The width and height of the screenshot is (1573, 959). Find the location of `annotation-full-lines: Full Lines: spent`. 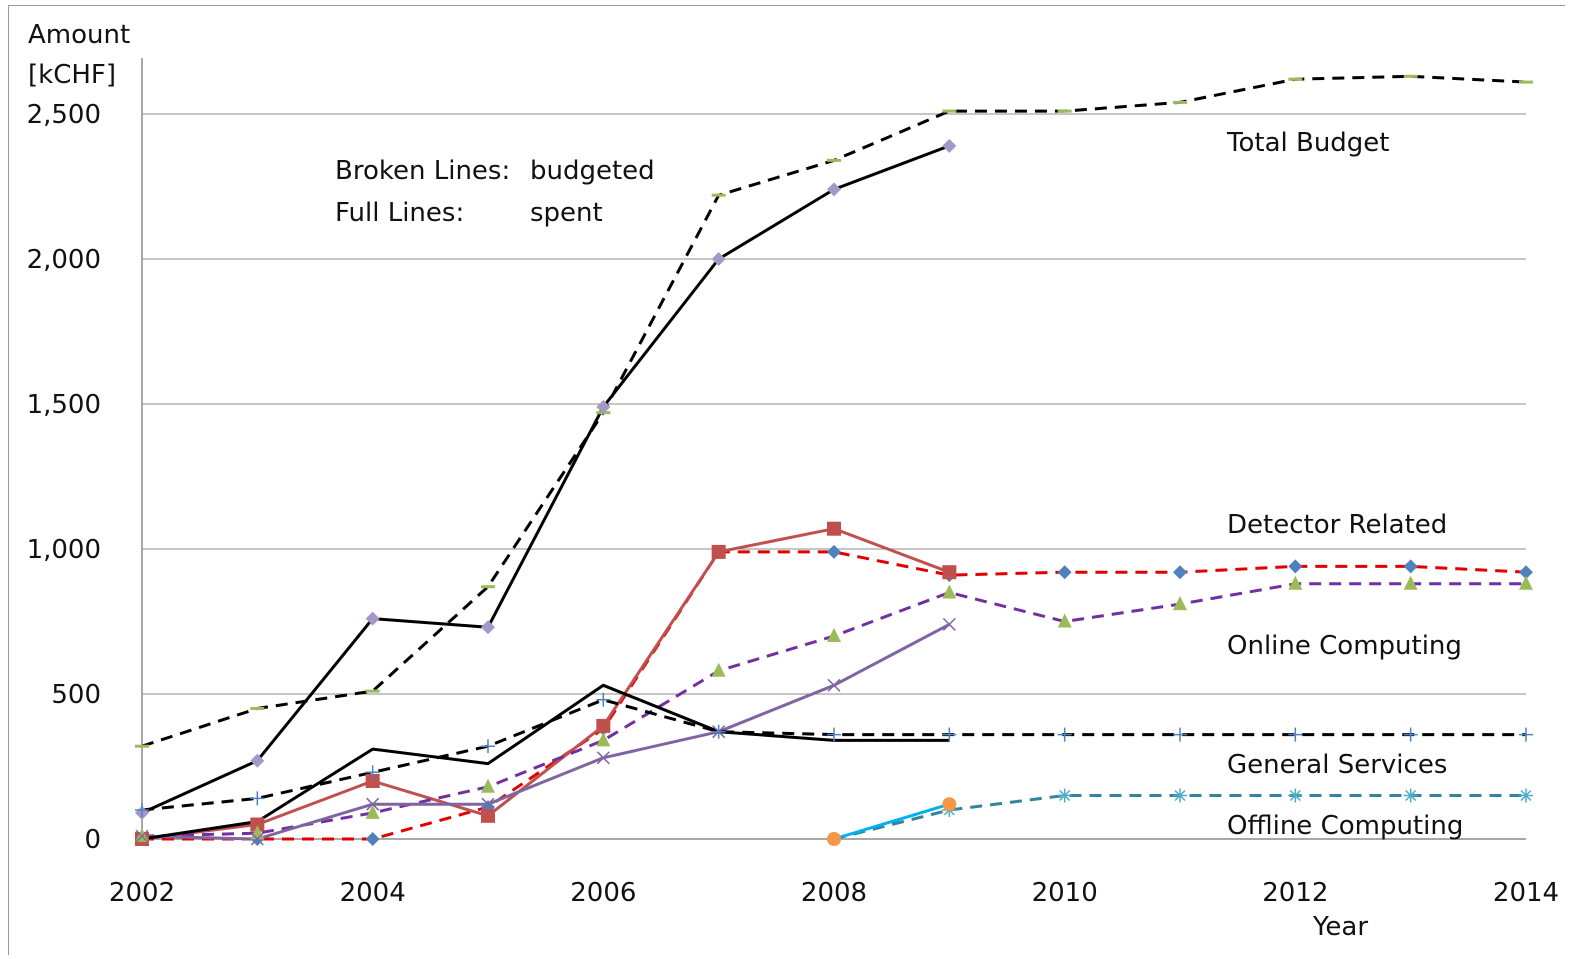

annotation-full-lines: Full Lines: spent is located at coordinates (469, 213).